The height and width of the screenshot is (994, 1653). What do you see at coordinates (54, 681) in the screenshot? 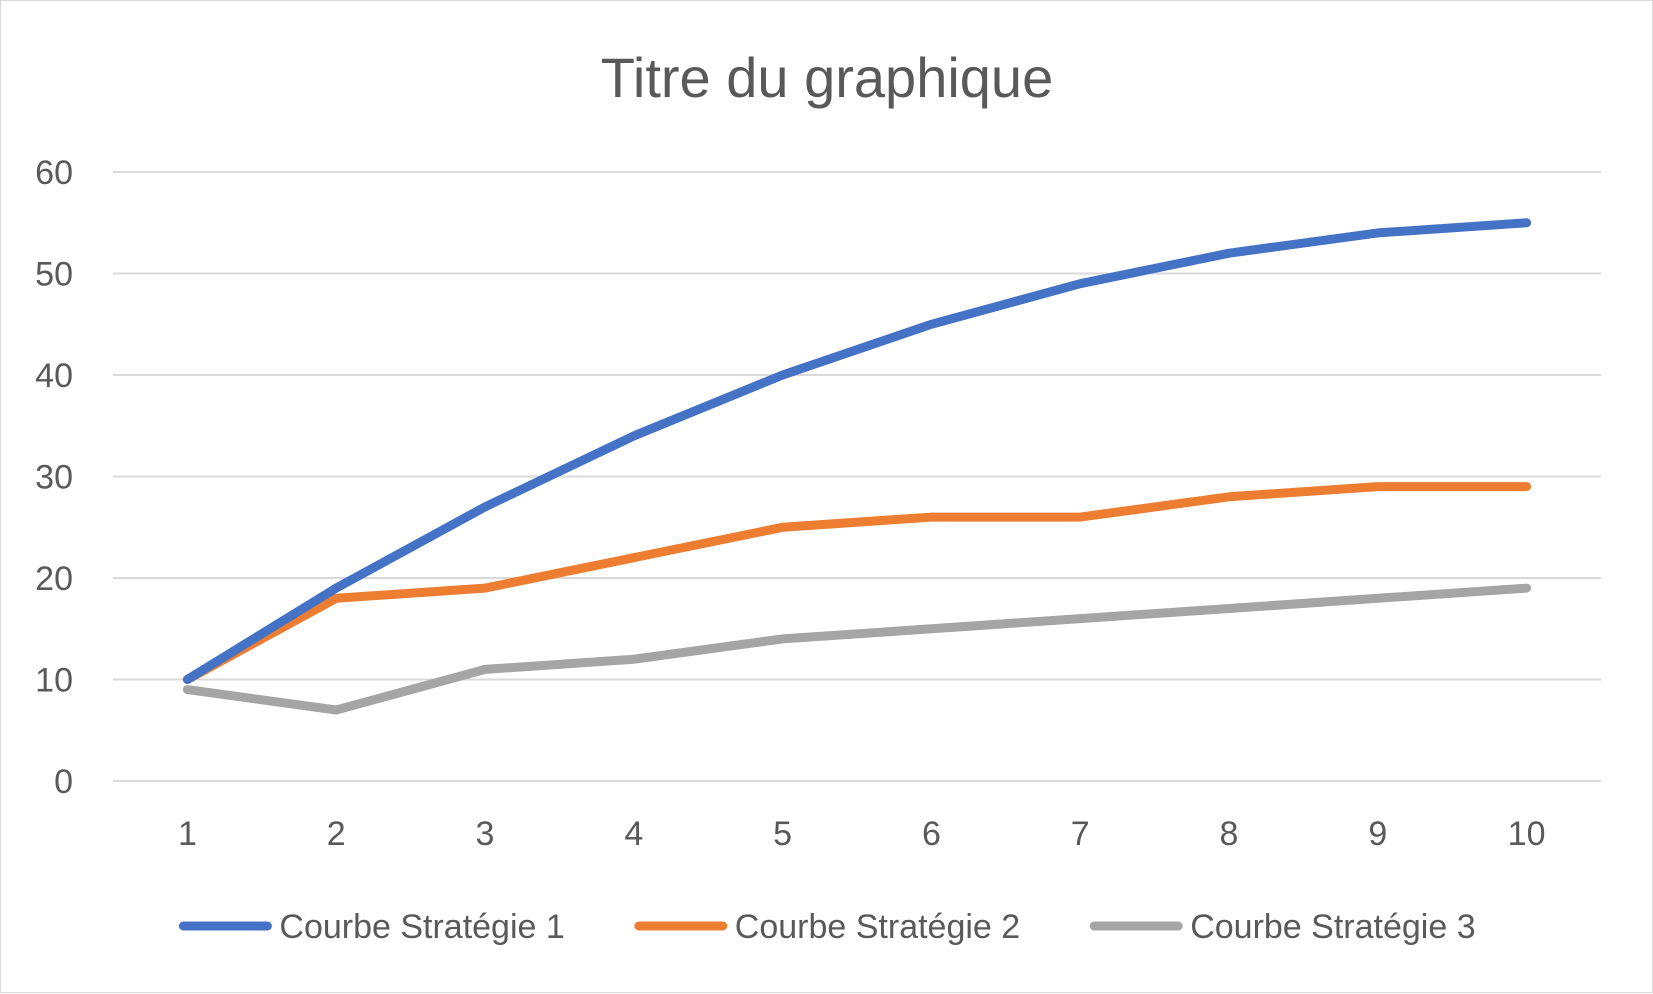
I see `y-tick-label: 10` at bounding box center [54, 681].